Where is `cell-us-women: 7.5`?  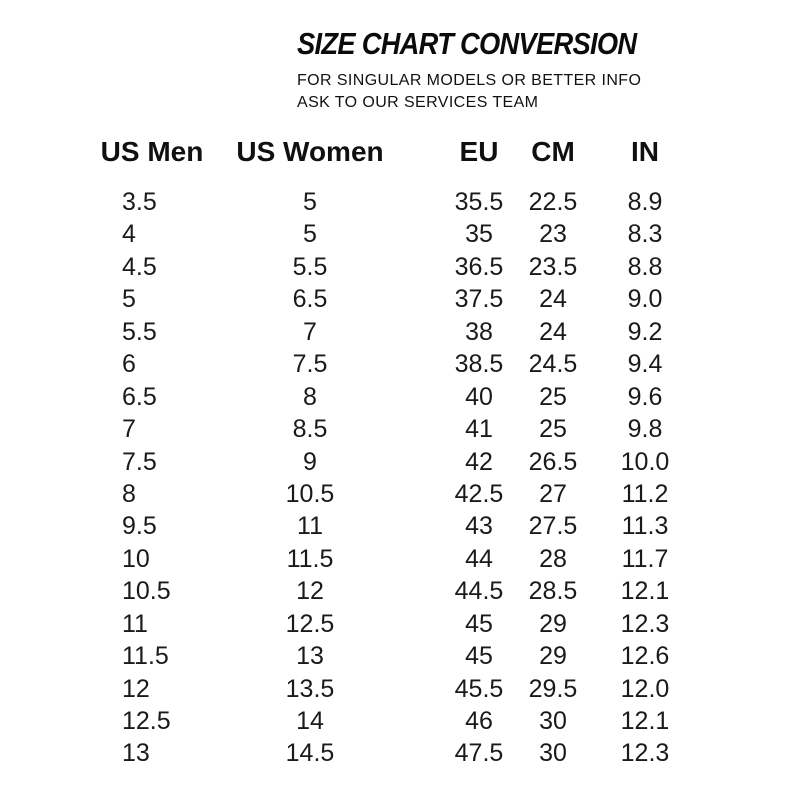
cell-us-women: 7.5 is located at coordinates (310, 364).